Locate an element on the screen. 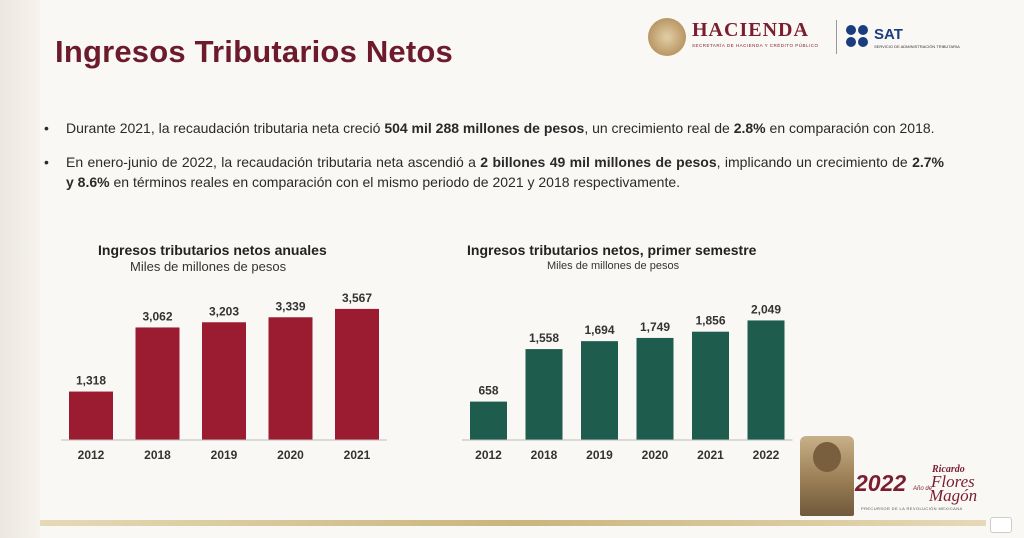 This screenshot has height=538, width=1024. value-label-2012: 658 is located at coordinates (488, 391).